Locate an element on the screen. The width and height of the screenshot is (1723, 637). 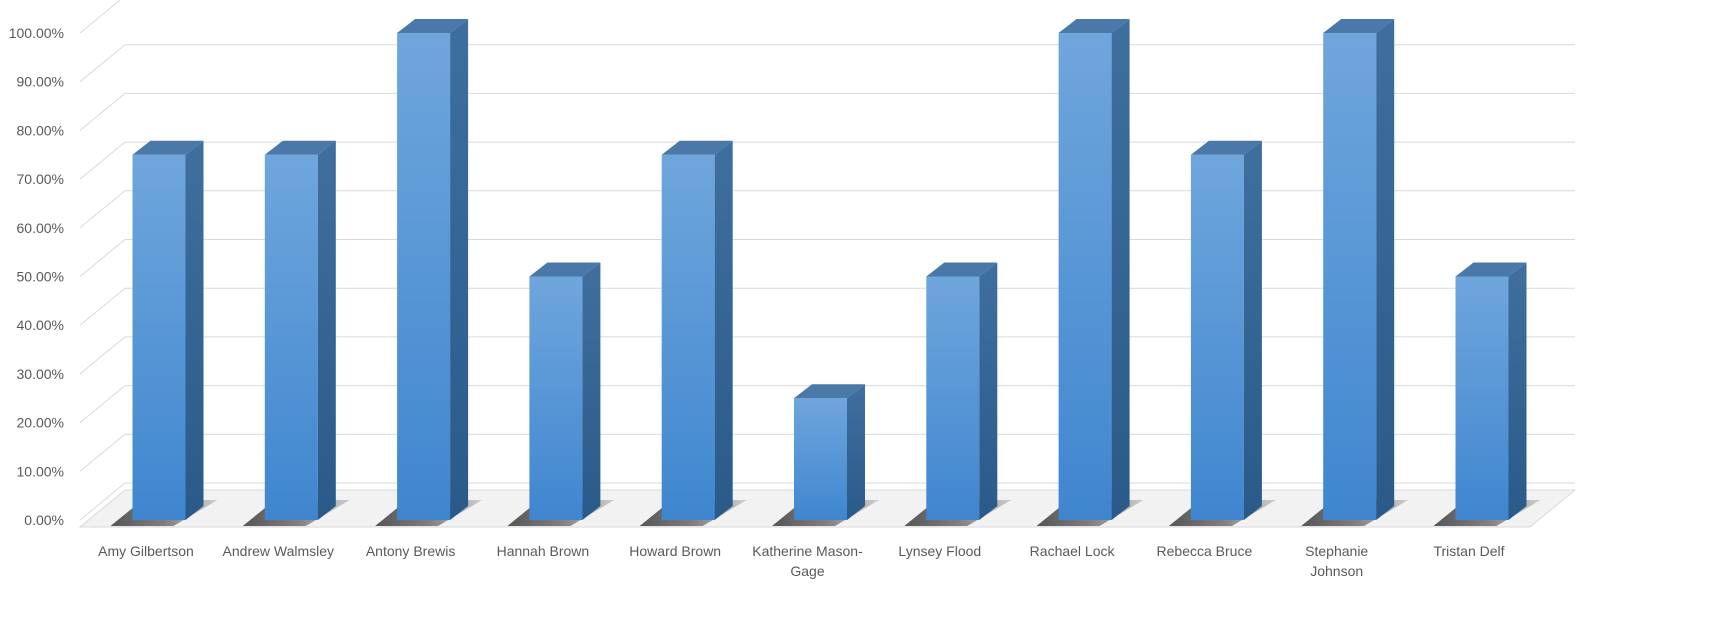
x-category-label: Rachael Lock is located at coordinates (1073, 551).